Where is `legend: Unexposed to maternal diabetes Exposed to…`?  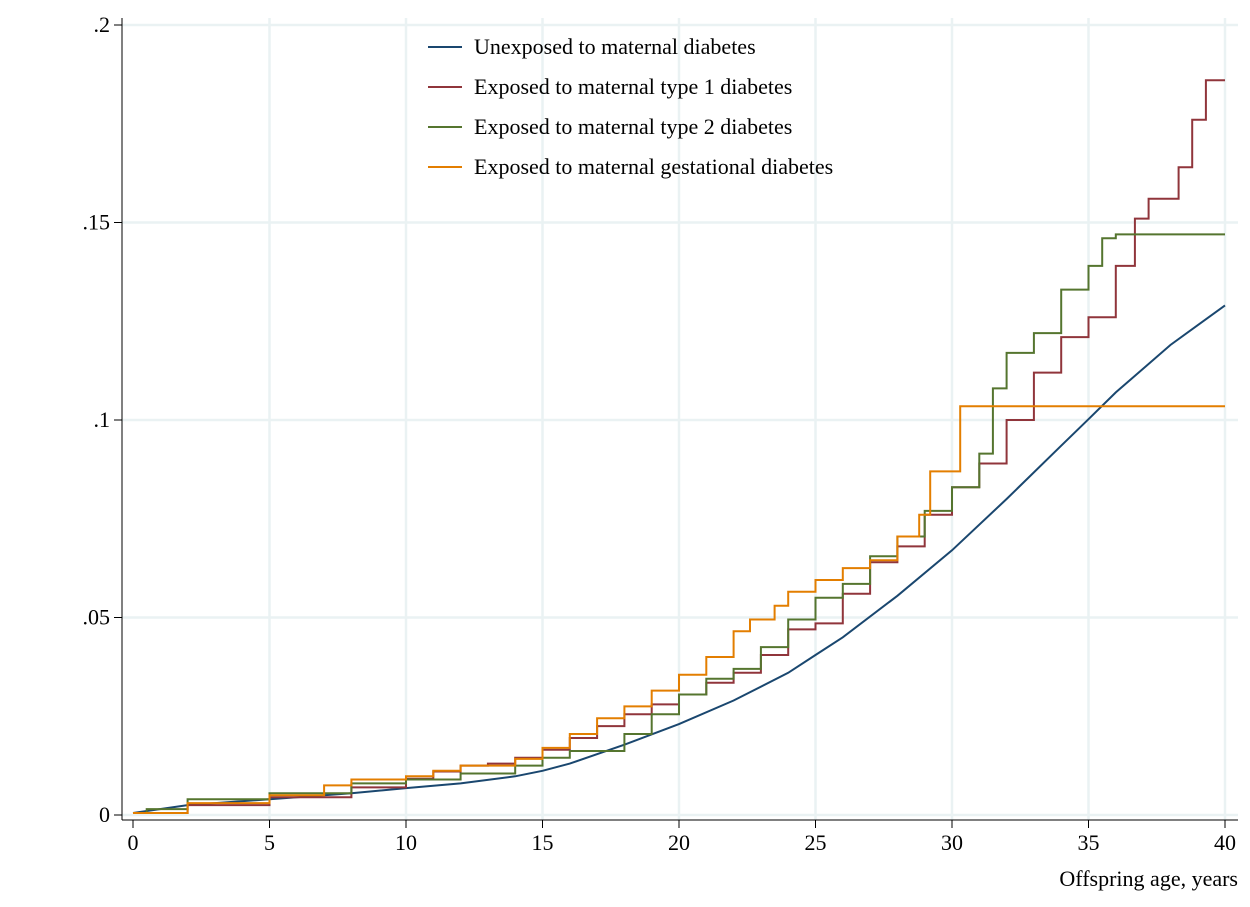 legend: Unexposed to maternal diabetes Exposed to… is located at coordinates (630, 106).